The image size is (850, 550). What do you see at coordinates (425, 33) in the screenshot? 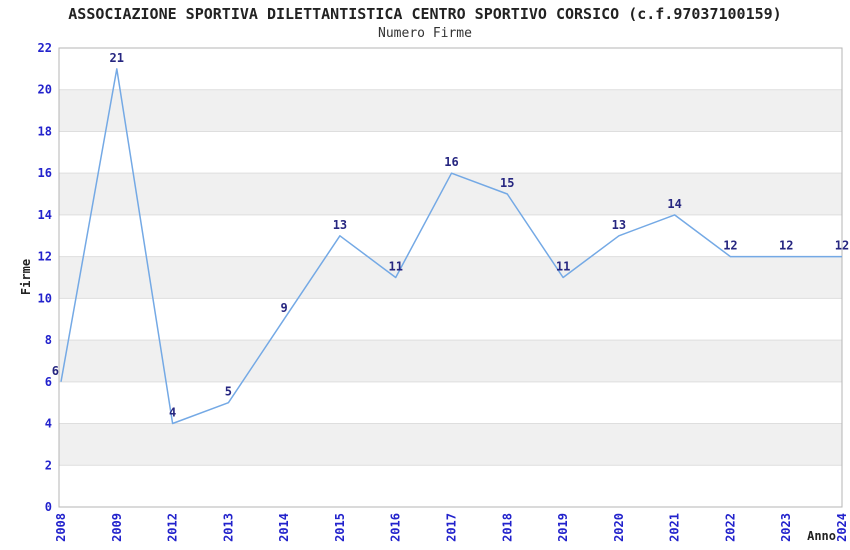
I see `chart-subtitle: Numero Firme` at bounding box center [425, 33].